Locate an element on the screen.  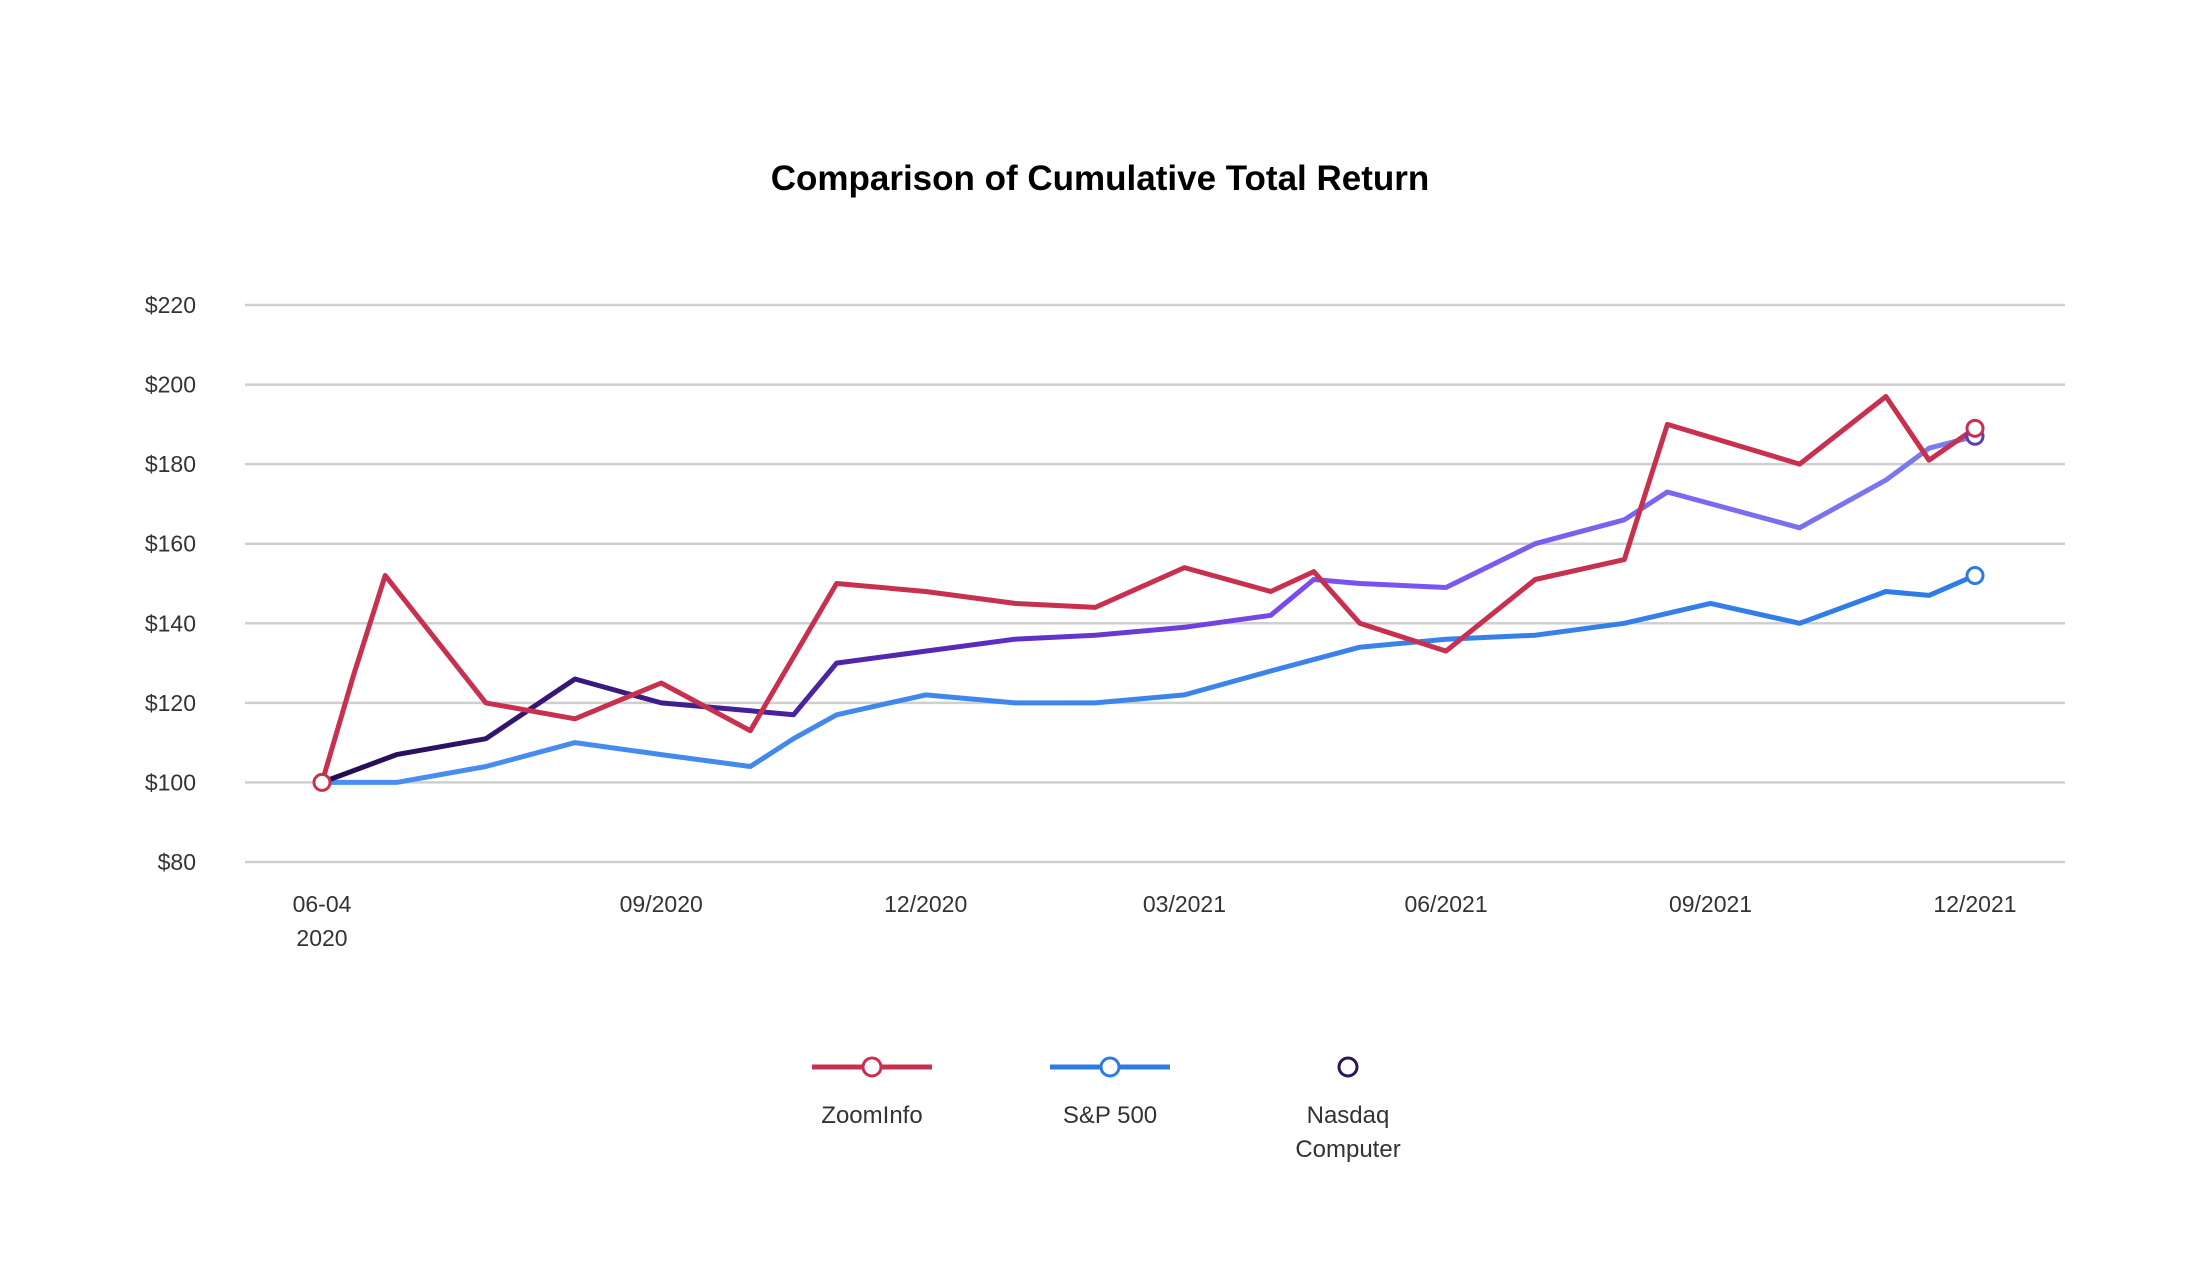
x-tick-label: 03/2021 is located at coordinates (1184, 904).